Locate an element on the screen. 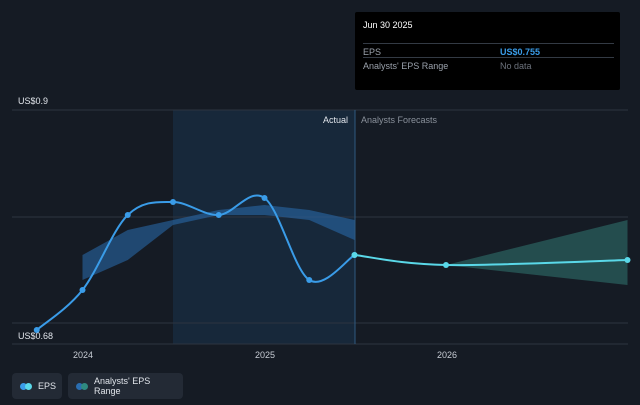  range-legend-icon is located at coordinates (82, 386).